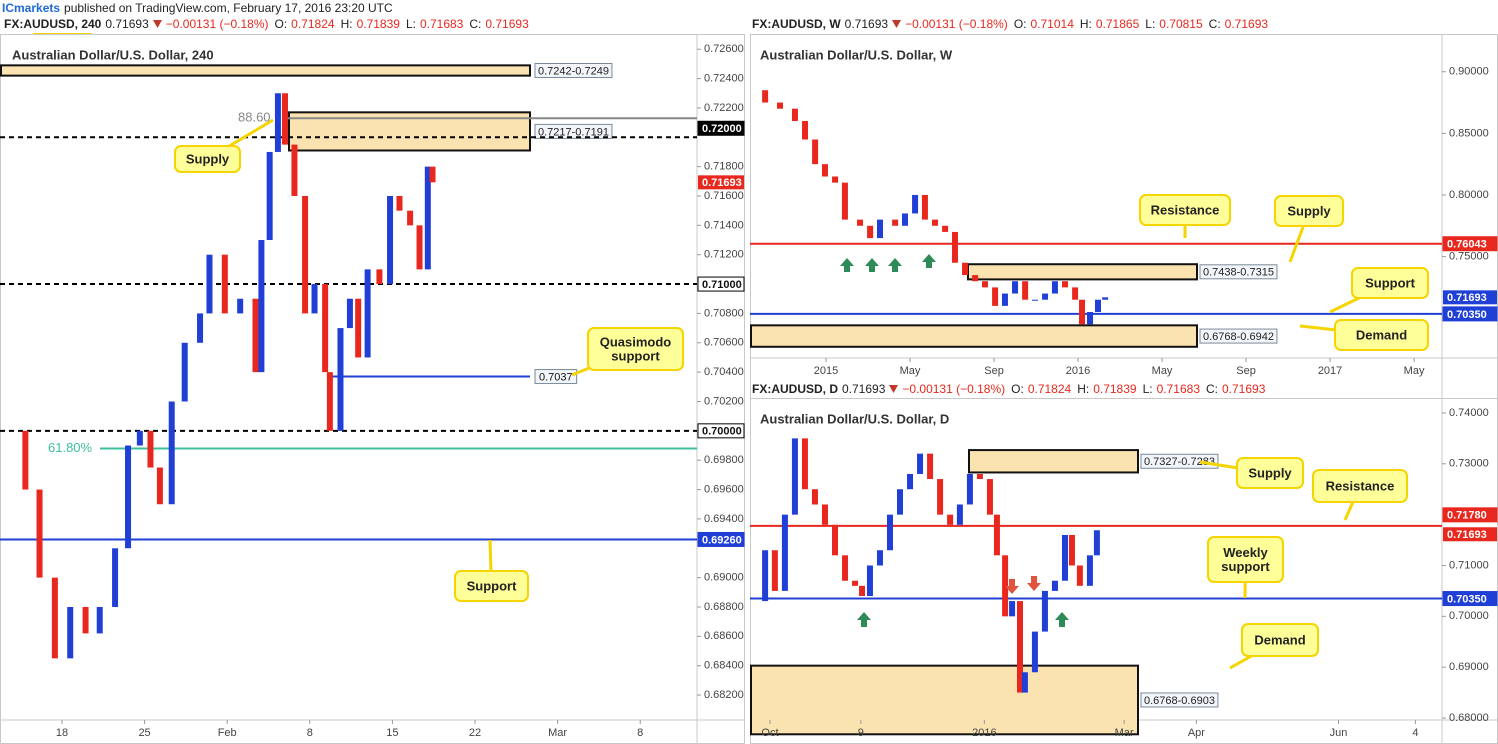 This screenshot has height=744, width=1498. I want to click on ohlc-value: 0.71865, so click(1117, 24).